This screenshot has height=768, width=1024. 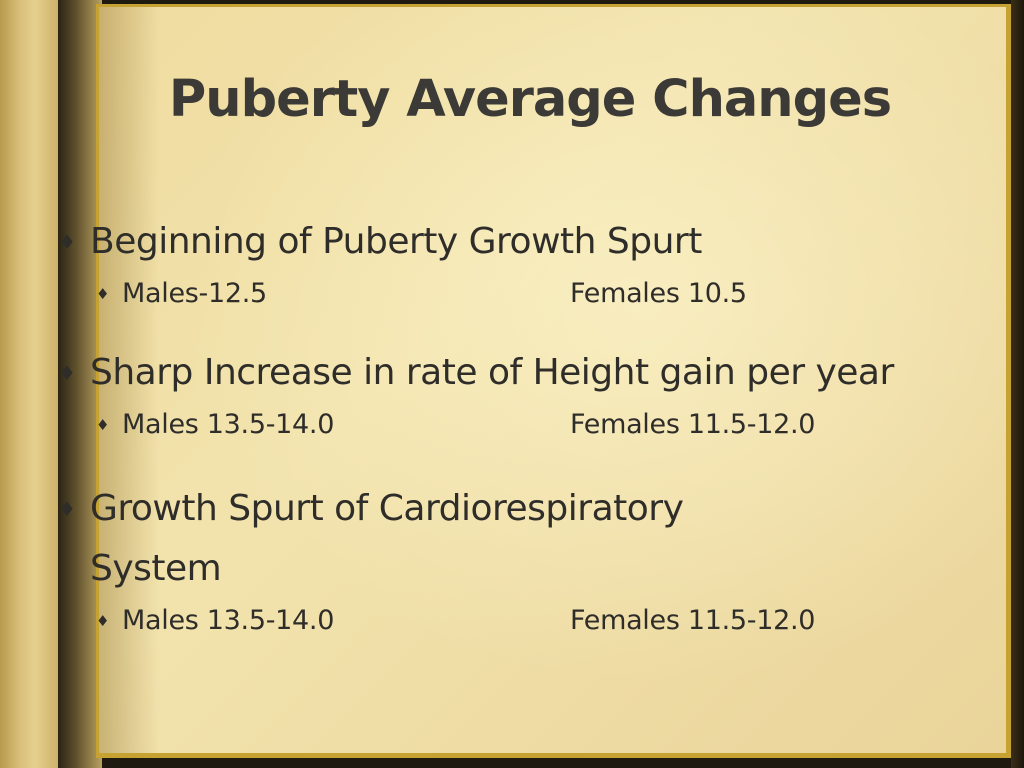 I want to click on sub-bullet-cardiorespiratory: ♦ Males 13.5-14.0 Females 11.5-12.0, so click(x=523, y=621).